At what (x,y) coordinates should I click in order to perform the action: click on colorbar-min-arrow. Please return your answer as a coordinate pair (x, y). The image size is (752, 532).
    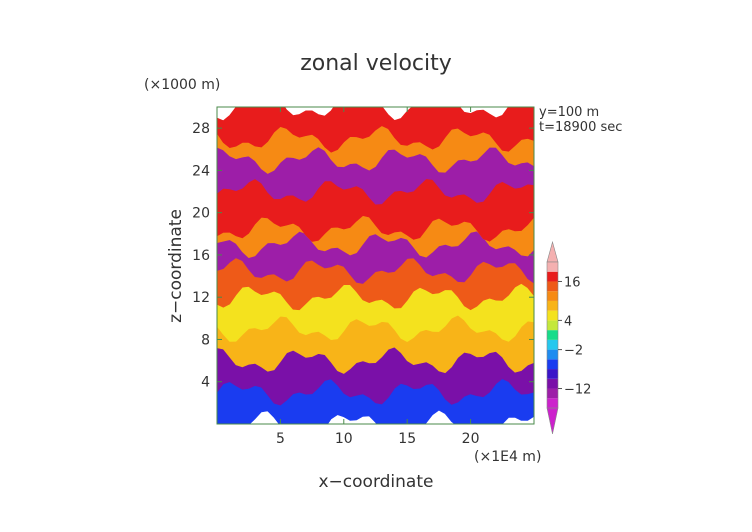
    Looking at the image, I should click on (552, 421).